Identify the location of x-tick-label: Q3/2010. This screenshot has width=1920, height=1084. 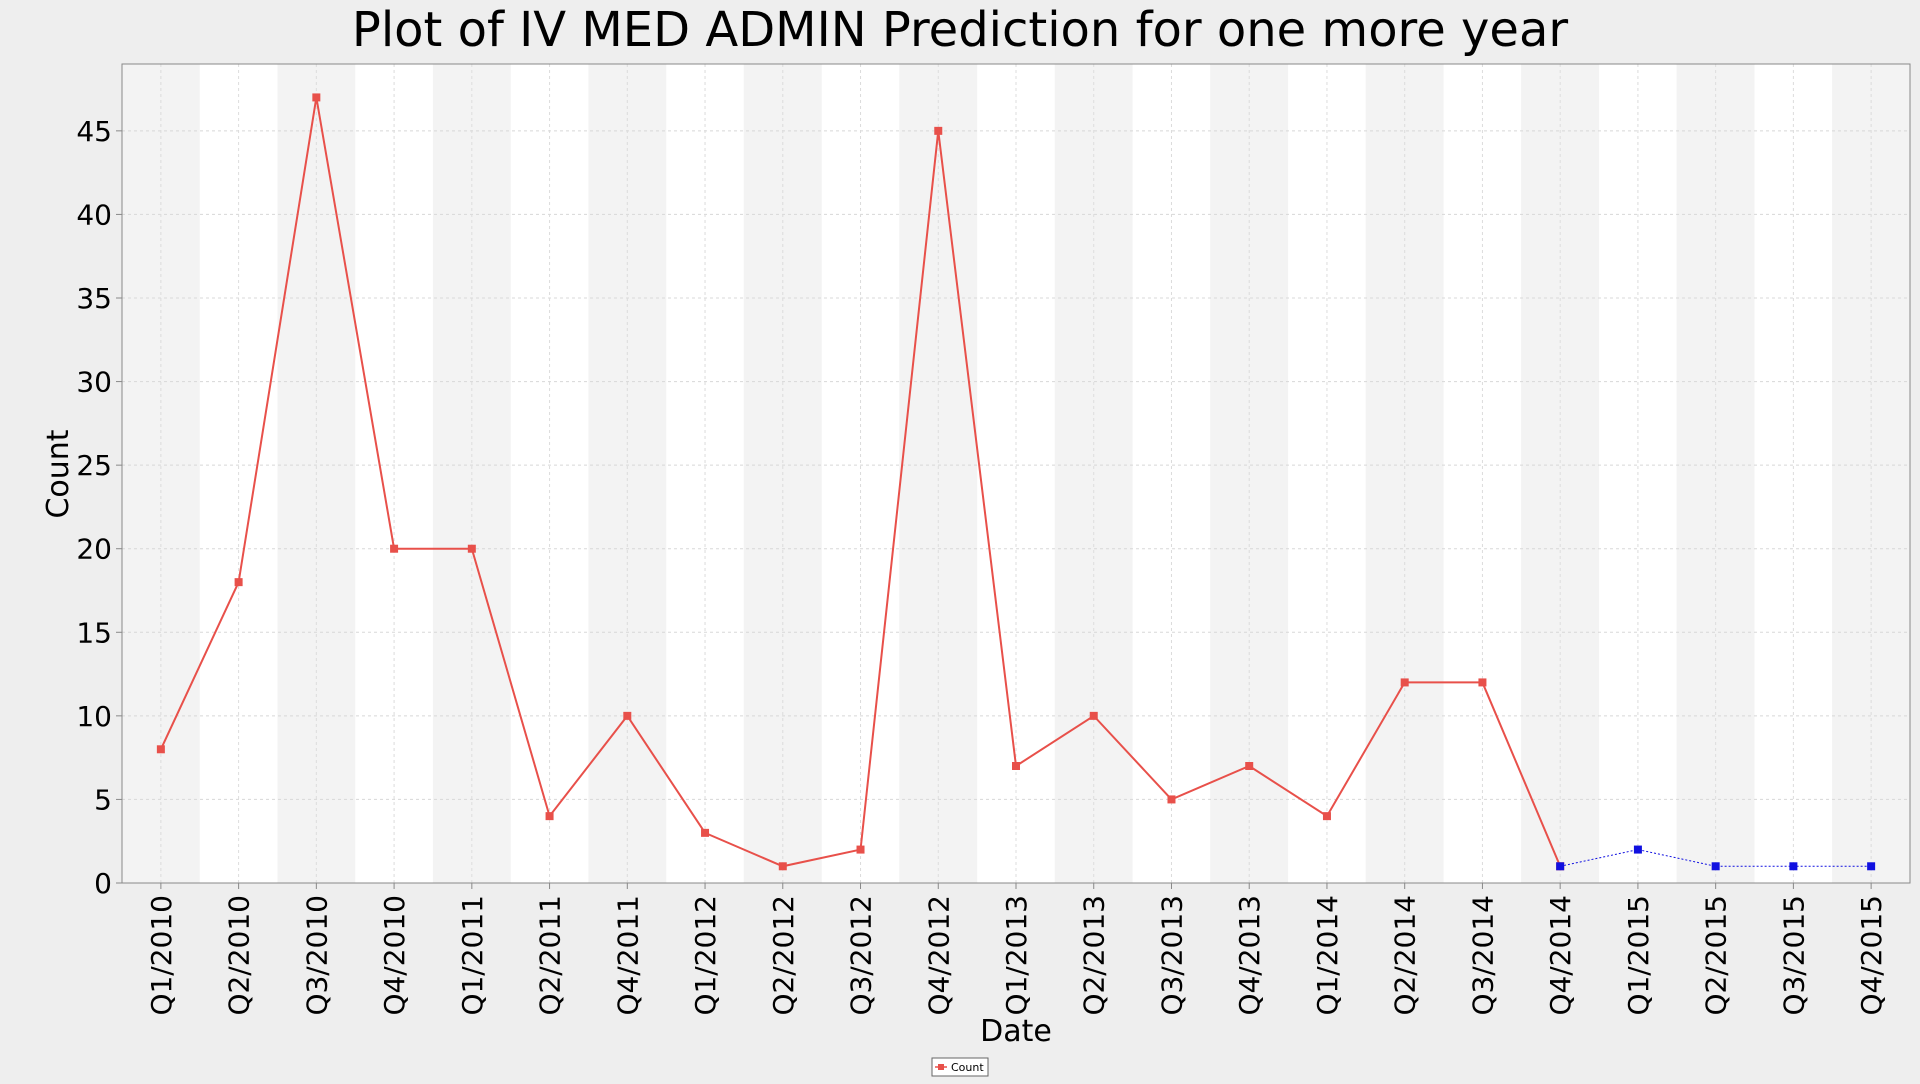
(316, 955).